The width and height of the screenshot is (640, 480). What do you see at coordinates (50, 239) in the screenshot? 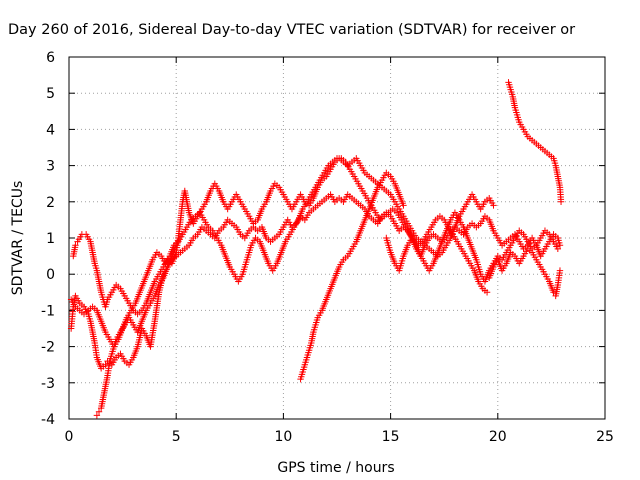
I see `y-tick-label: 1` at bounding box center [50, 239].